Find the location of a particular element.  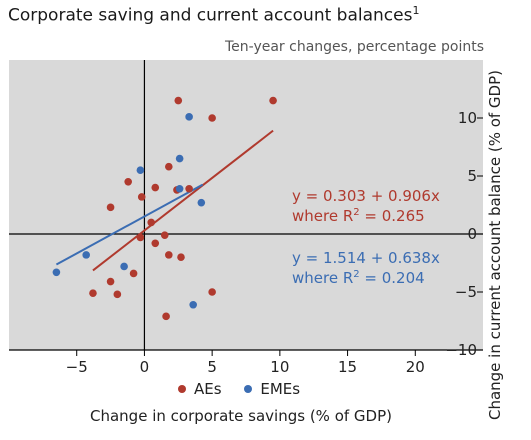

x-tick-label: 20 is located at coordinates (415, 367).